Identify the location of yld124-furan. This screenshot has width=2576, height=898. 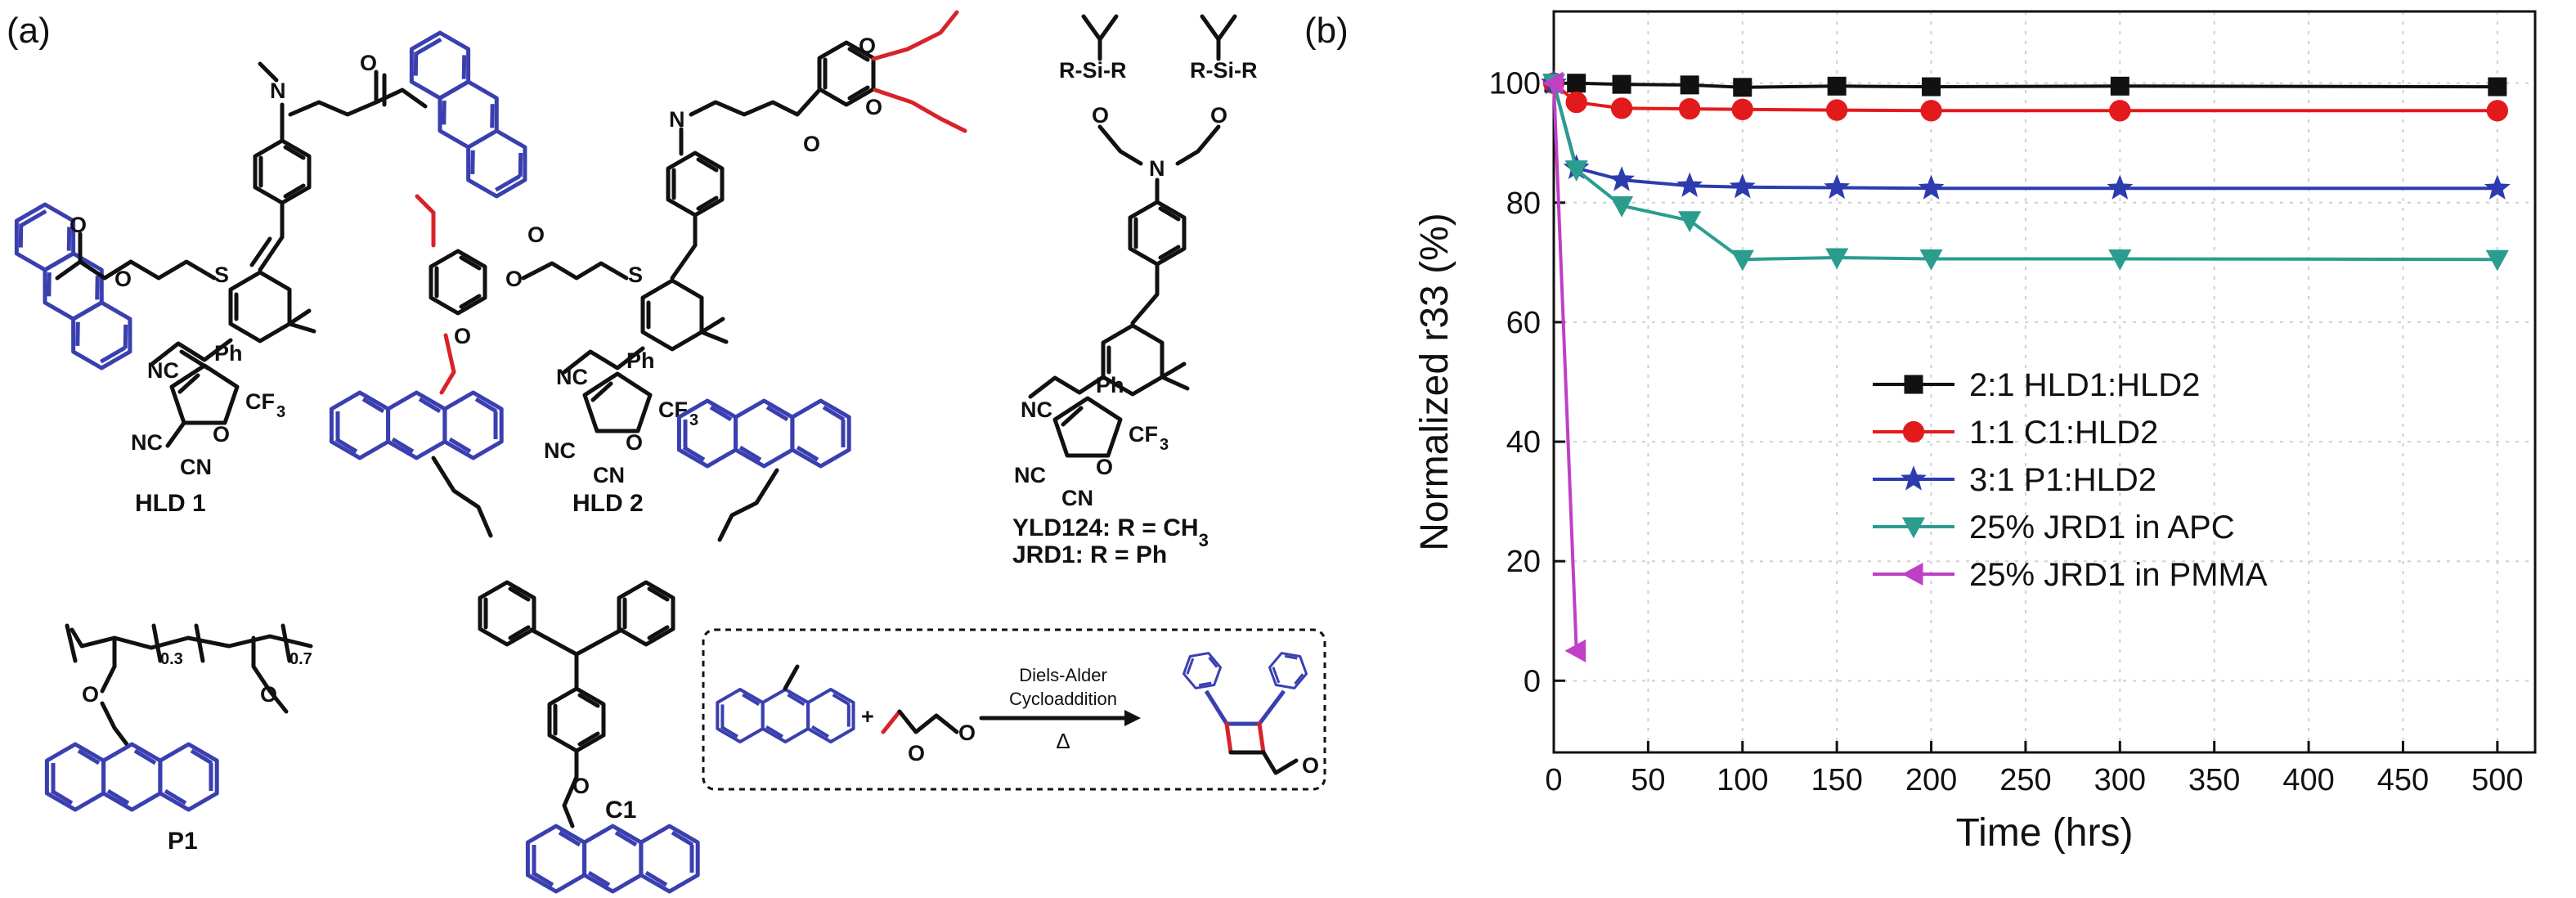
(1088, 427).